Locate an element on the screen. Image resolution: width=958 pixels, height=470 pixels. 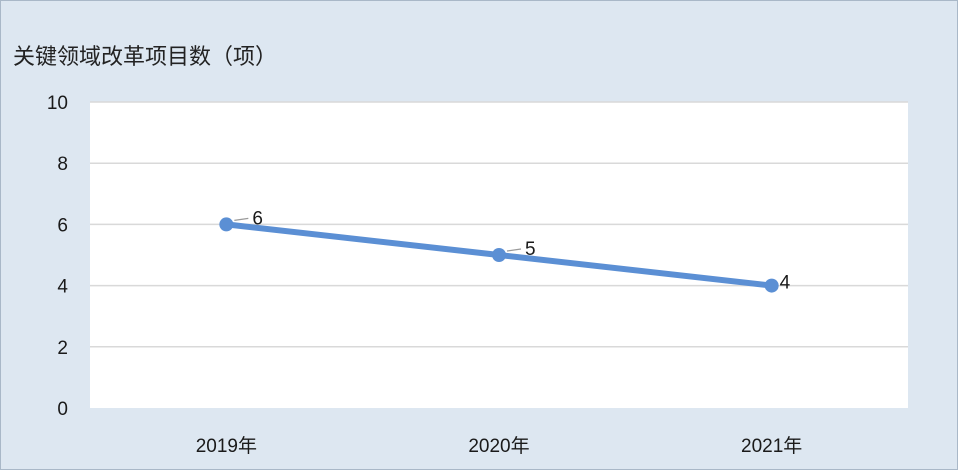
y-tick-label: 0 is located at coordinates (62, 409).